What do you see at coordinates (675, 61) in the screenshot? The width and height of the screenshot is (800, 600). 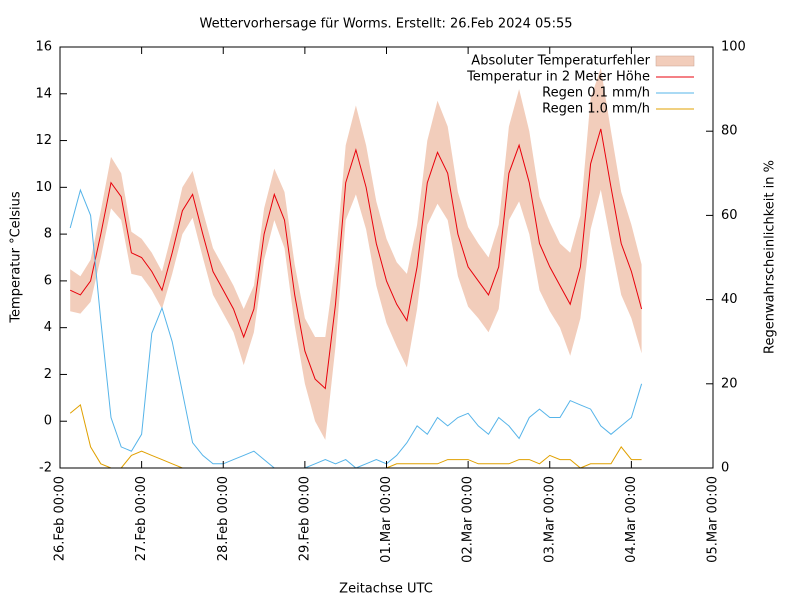 I see `legend-swatch` at bounding box center [675, 61].